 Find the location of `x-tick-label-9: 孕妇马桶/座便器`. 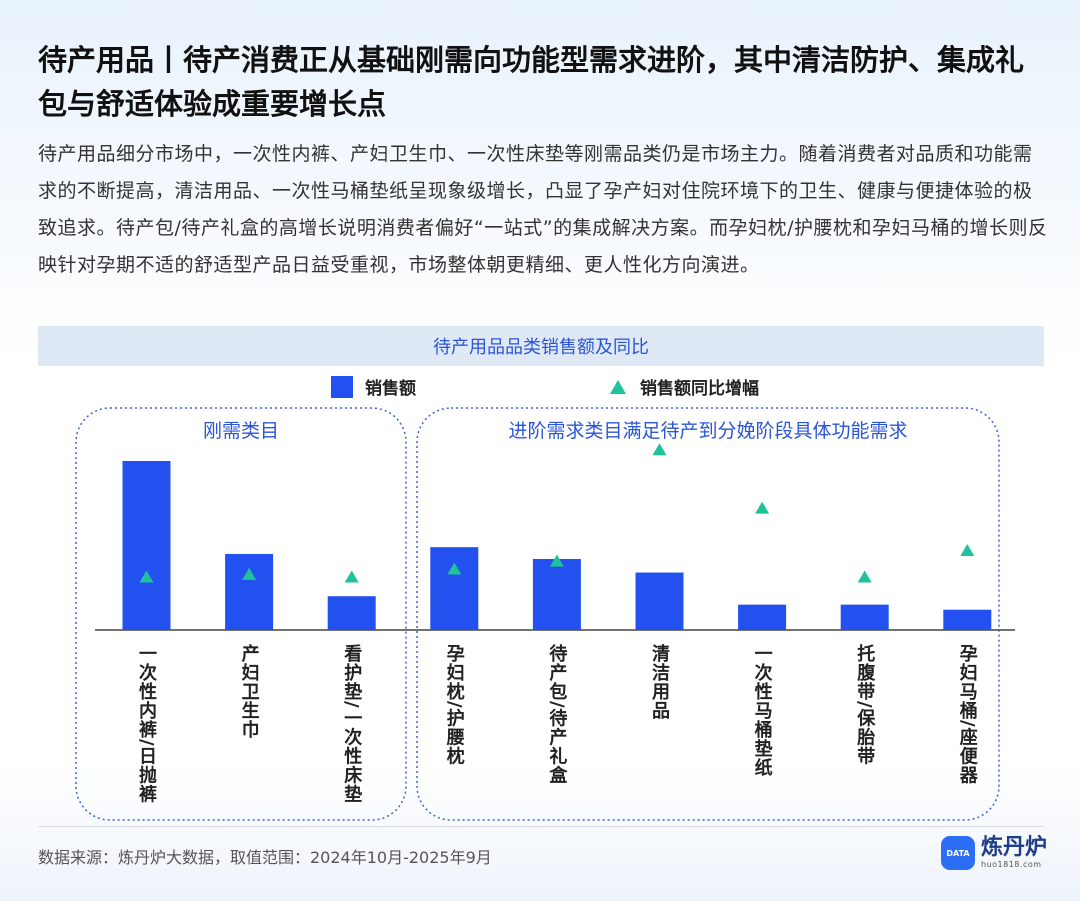

x-tick-label-9: 孕妇马桶/座便器 is located at coordinates (968, 714).